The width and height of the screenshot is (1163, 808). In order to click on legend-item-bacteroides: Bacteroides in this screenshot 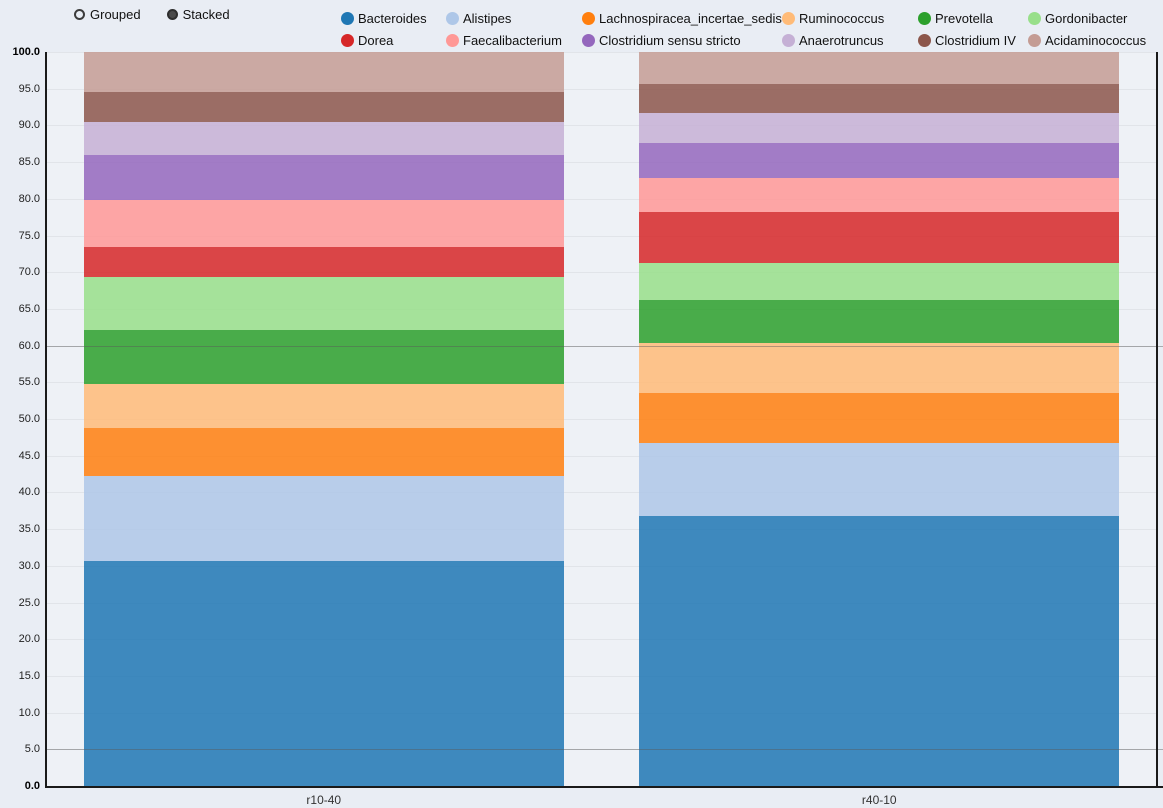, I will do `click(393, 18)`.